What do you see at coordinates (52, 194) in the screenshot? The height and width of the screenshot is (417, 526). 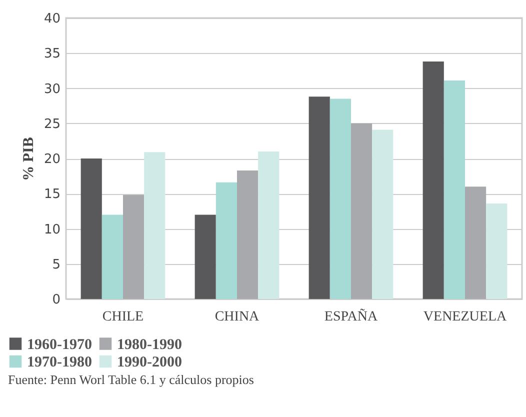 I see `y-tick-label: 15` at bounding box center [52, 194].